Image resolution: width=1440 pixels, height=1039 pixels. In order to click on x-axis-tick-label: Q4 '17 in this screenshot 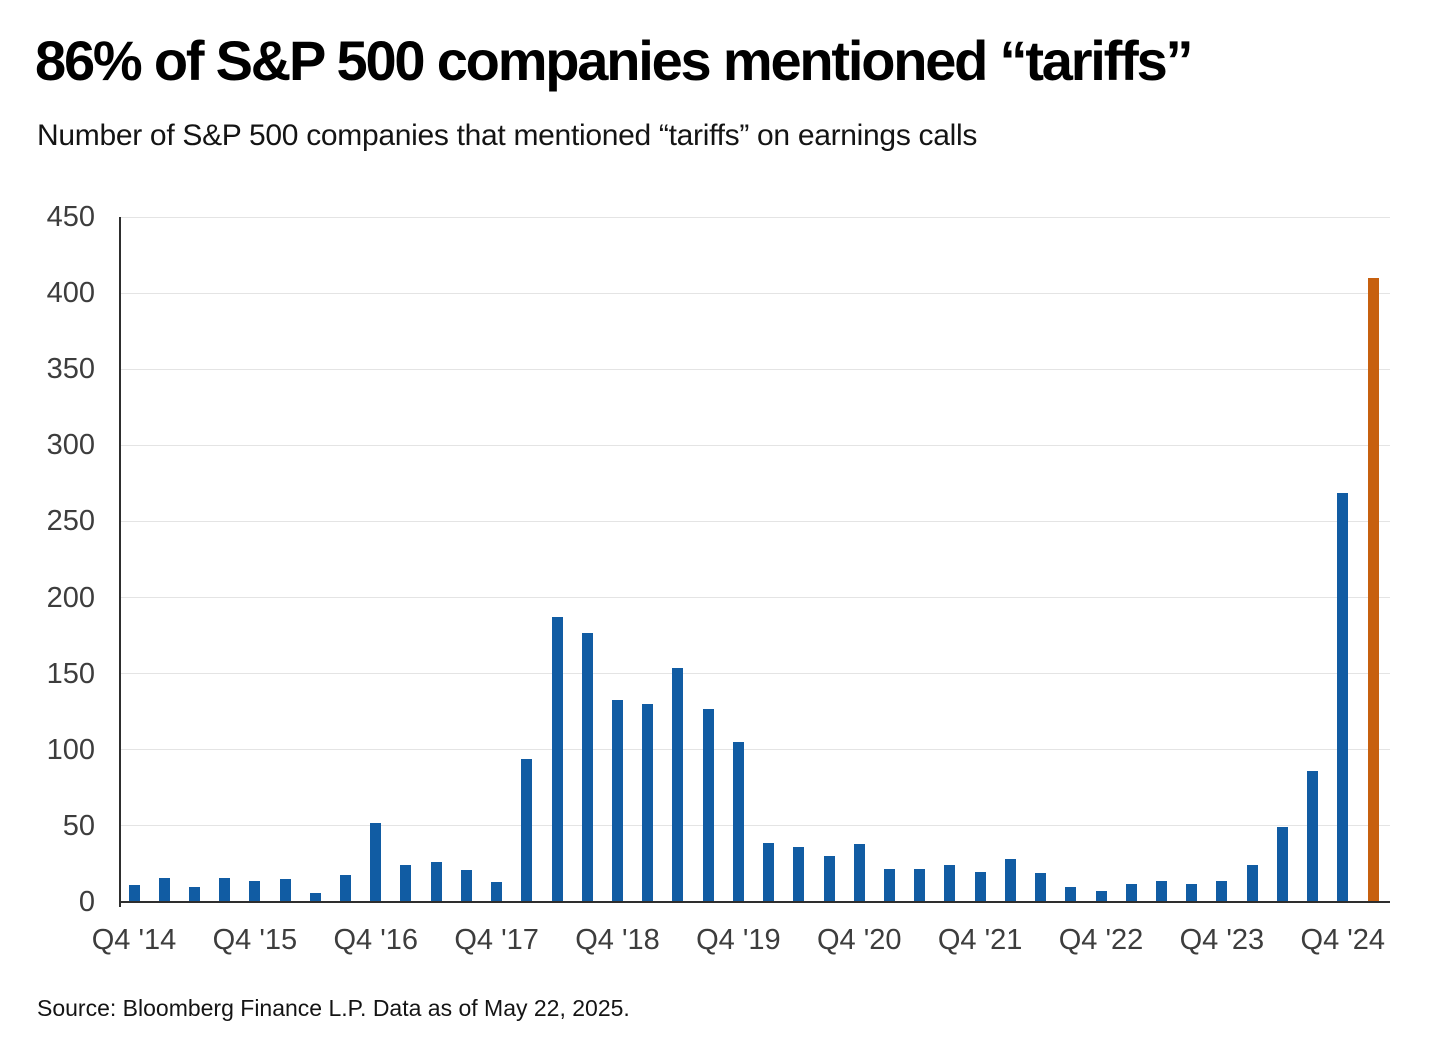, I will do `click(496, 940)`.